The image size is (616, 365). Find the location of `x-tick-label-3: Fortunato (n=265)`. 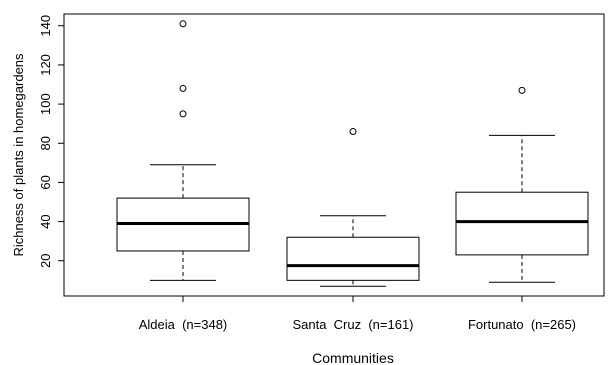

x-tick-label-3: Fortunato (n=265) is located at coordinates (522, 324).